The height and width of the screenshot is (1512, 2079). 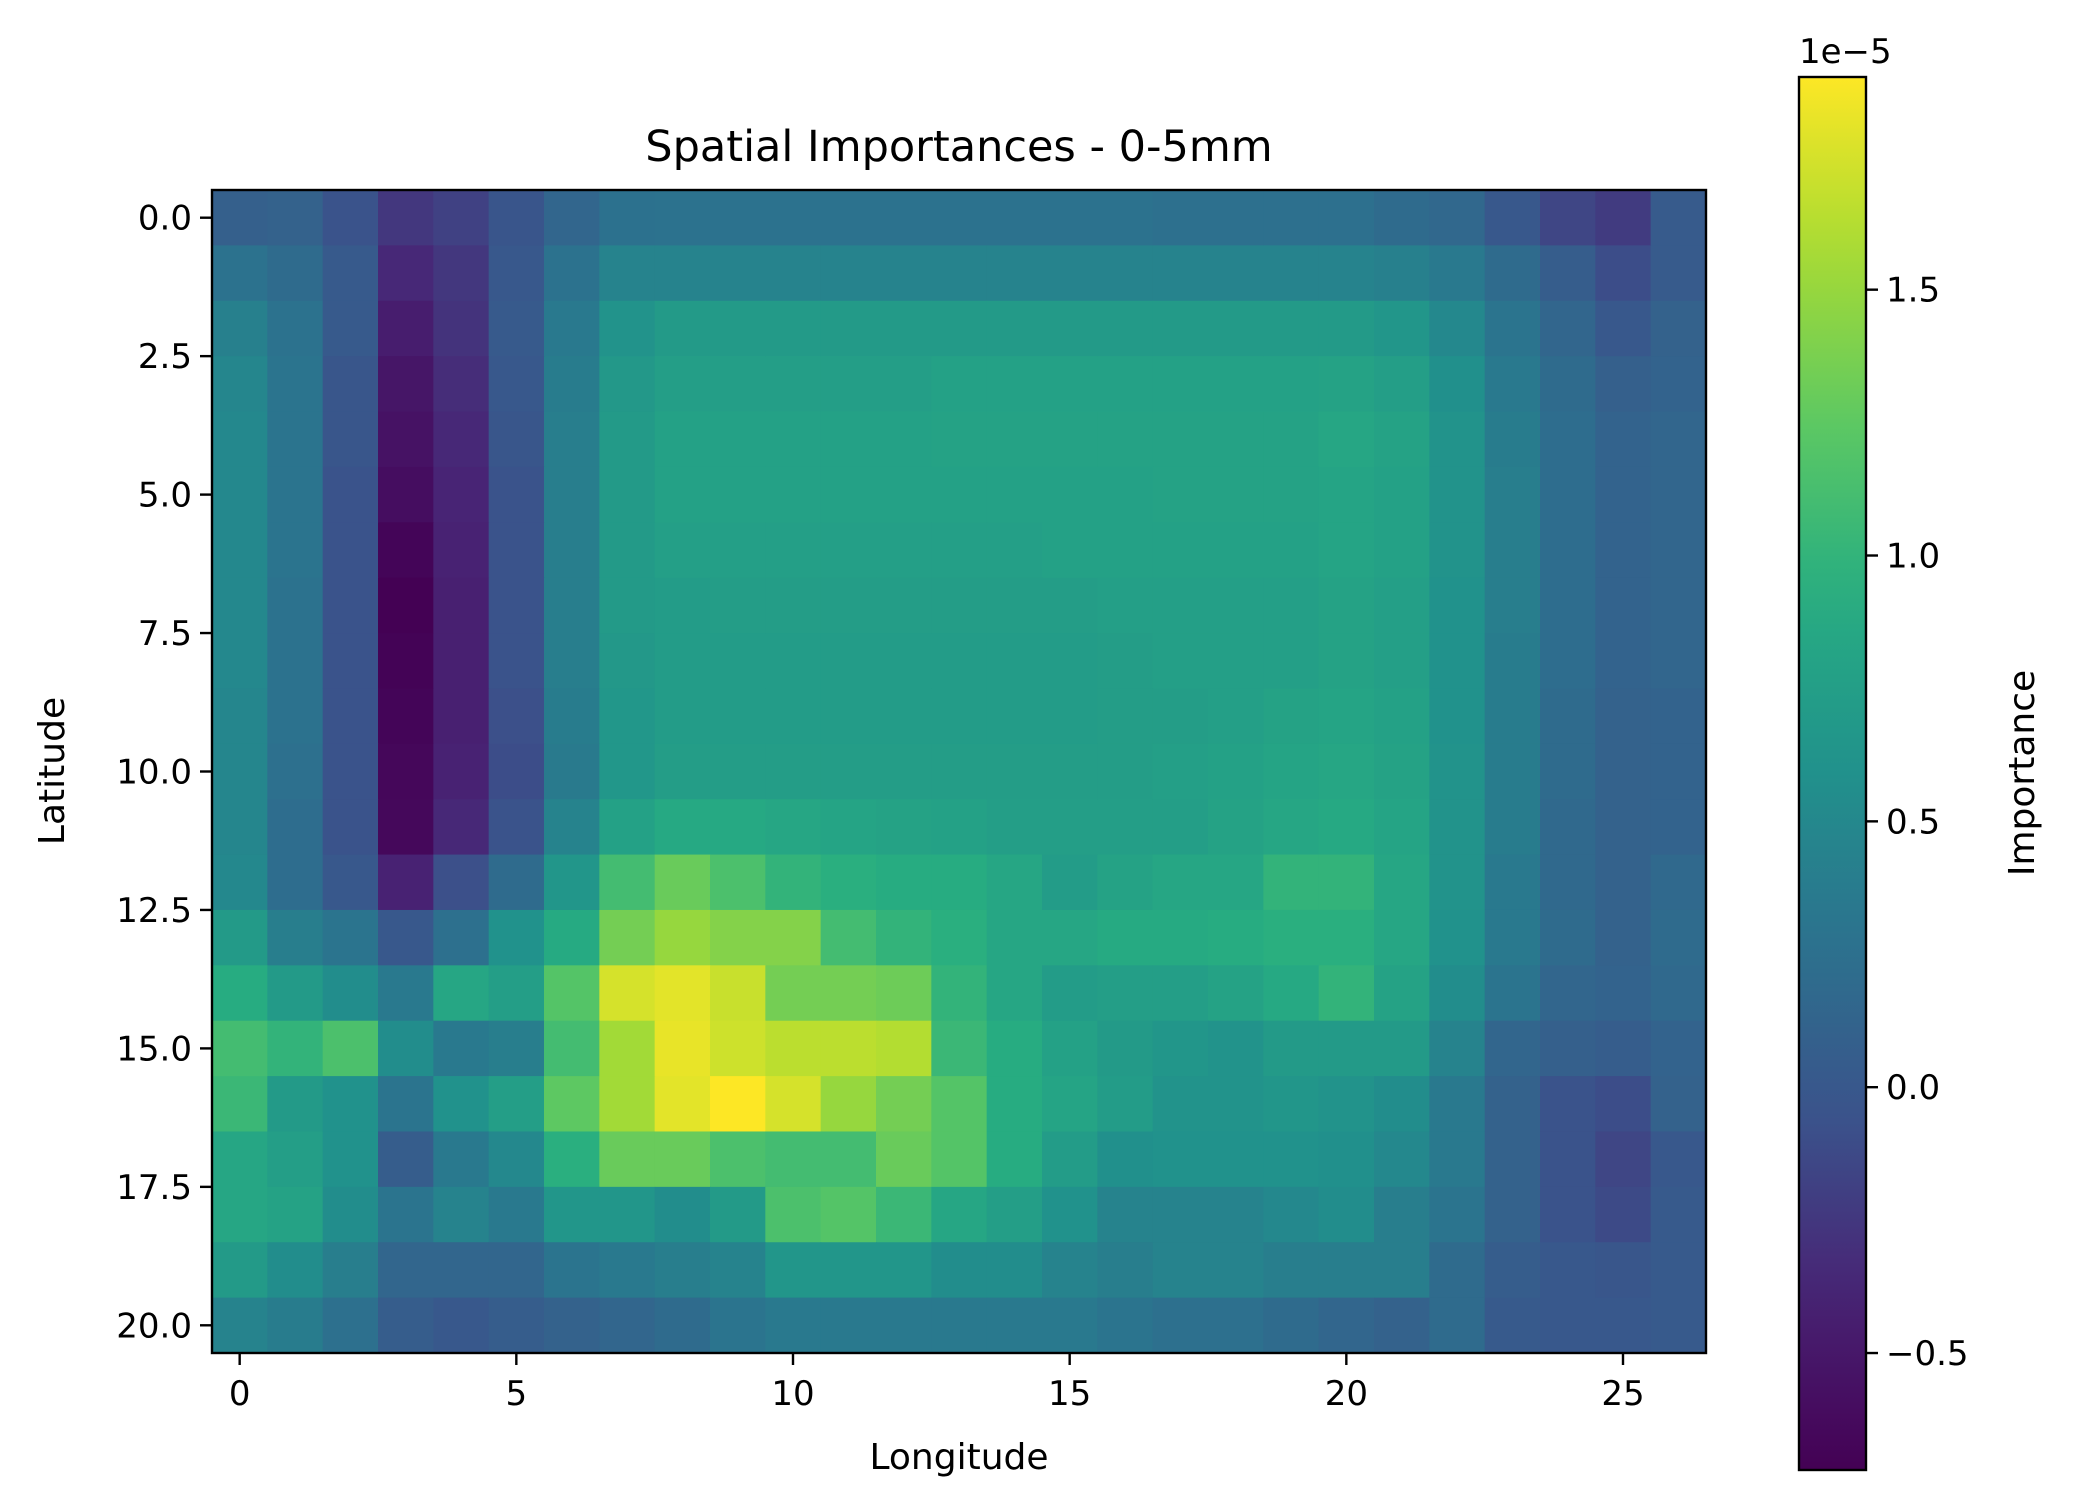 What do you see at coordinates (1845, 52) in the screenshot?
I see `colorbar-offset-text: 1e−5` at bounding box center [1845, 52].